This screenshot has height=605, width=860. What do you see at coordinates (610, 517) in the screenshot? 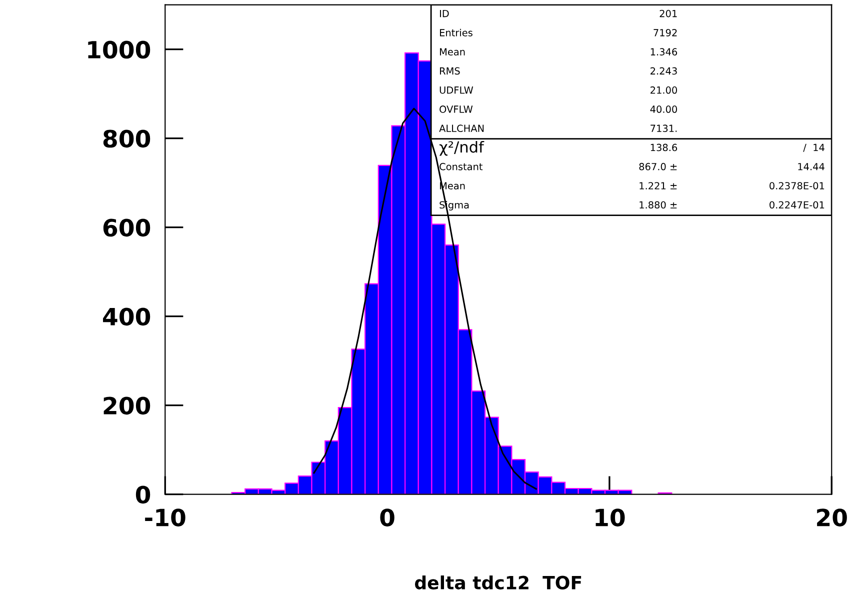
I see `x-tick-label: 10` at bounding box center [610, 517].